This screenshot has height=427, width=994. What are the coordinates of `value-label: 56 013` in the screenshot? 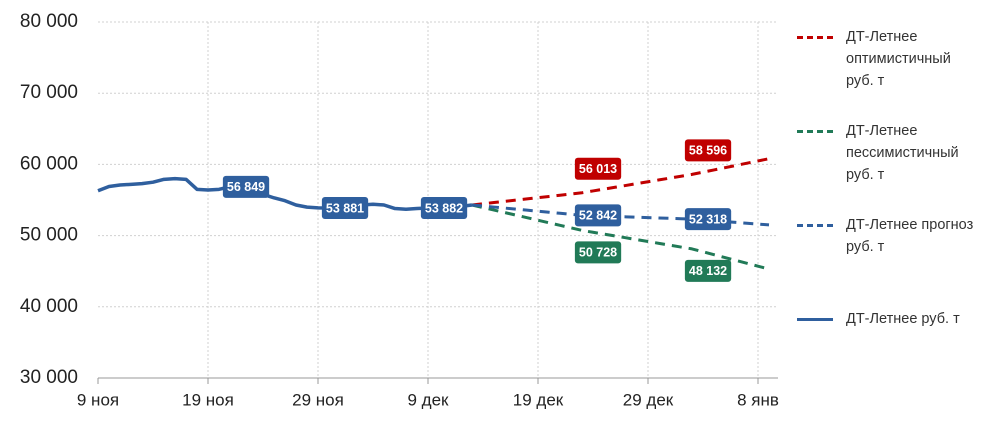 It's located at (598, 168).